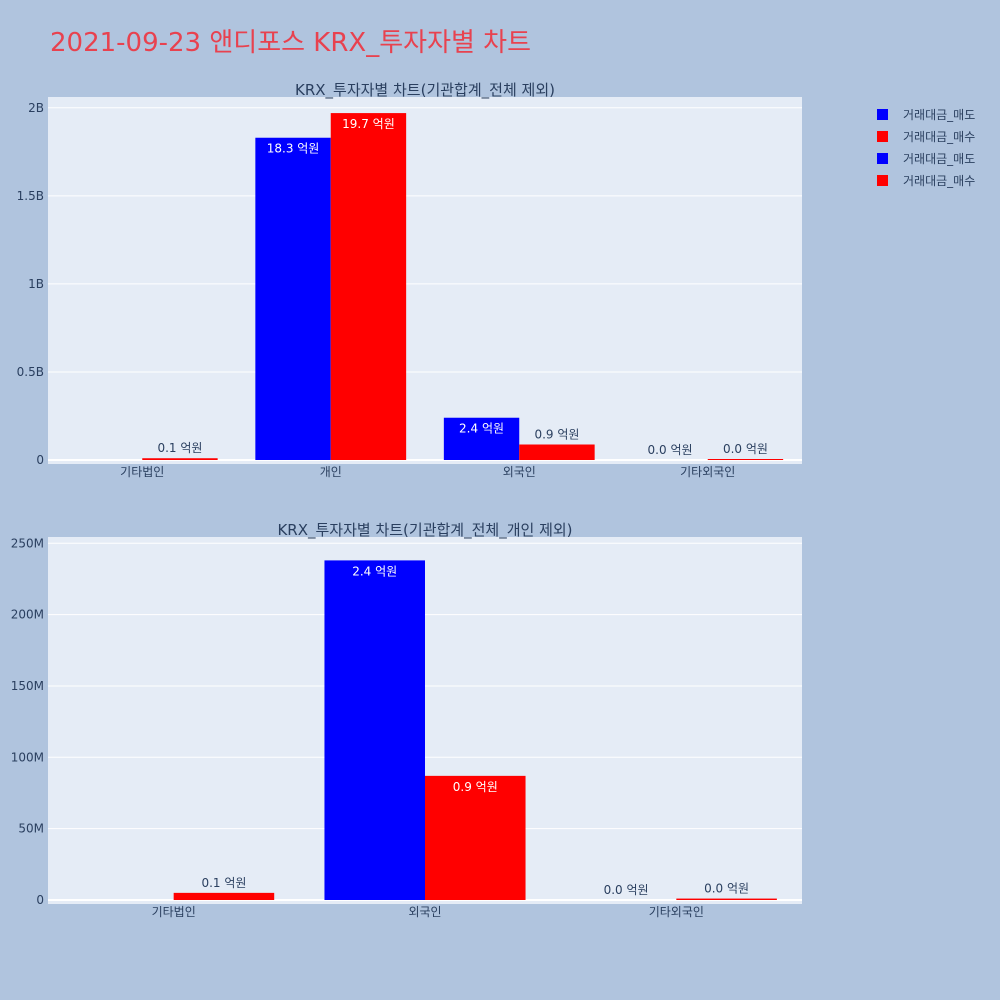 This screenshot has height=1000, width=1000. I want to click on y-tick-label: 250M, so click(27, 543).